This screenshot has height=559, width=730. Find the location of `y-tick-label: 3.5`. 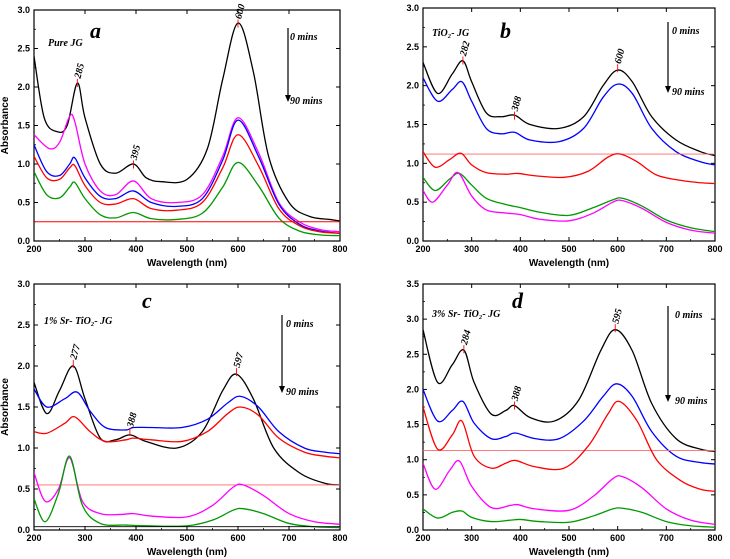

y-tick-label: 3.5 is located at coordinates (412, 284).